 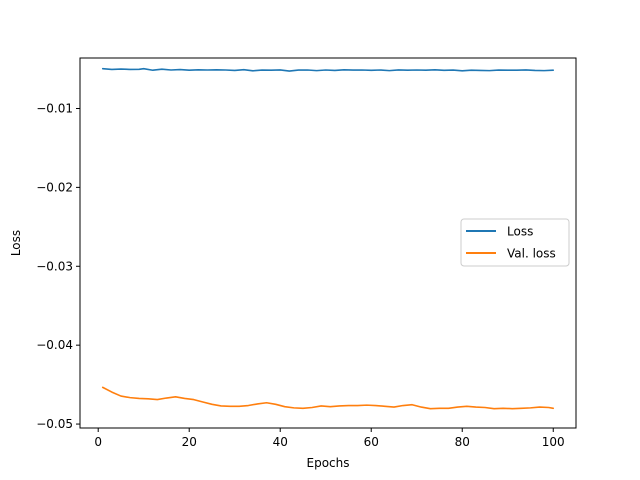 I want to click on x-axis: 0 20 40 60 80 100, so click(x=329, y=438).